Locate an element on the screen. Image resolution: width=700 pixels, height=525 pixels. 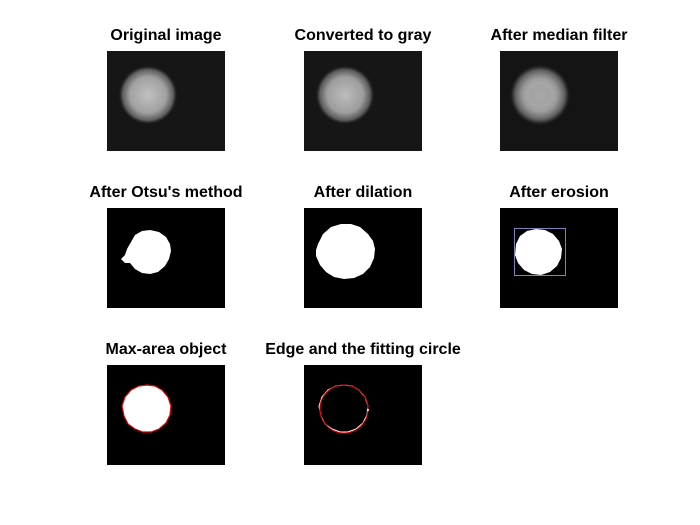
panel-after-median-filter: After median filter is located at coordinates (559, 89).